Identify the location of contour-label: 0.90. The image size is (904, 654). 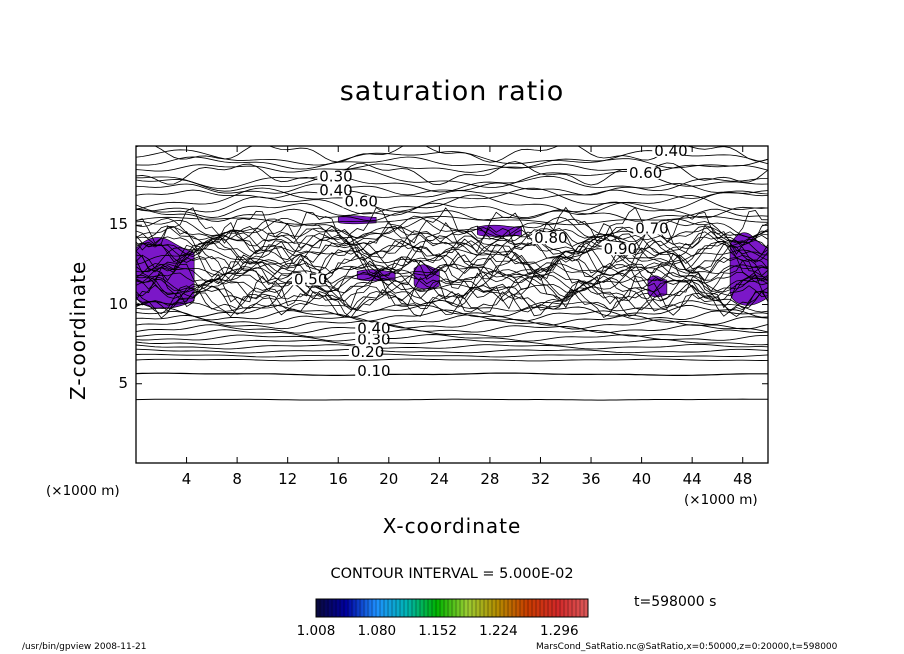
(620, 249).